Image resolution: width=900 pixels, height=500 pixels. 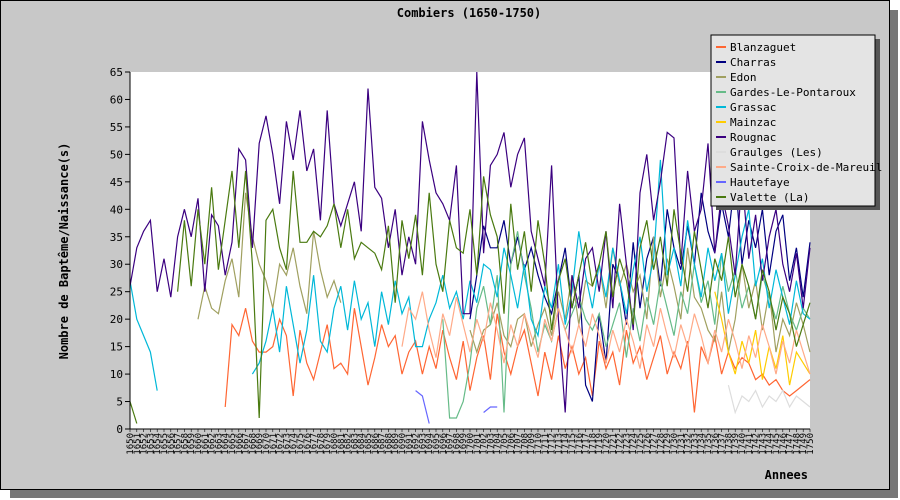 I want to click on legend-entry: Valette (La), so click(x=769, y=197).